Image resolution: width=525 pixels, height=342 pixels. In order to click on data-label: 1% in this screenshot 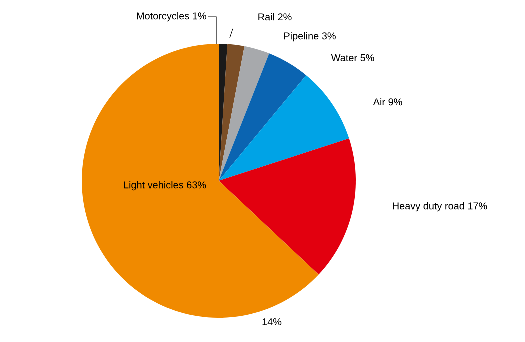, I will do `click(199, 16)`.